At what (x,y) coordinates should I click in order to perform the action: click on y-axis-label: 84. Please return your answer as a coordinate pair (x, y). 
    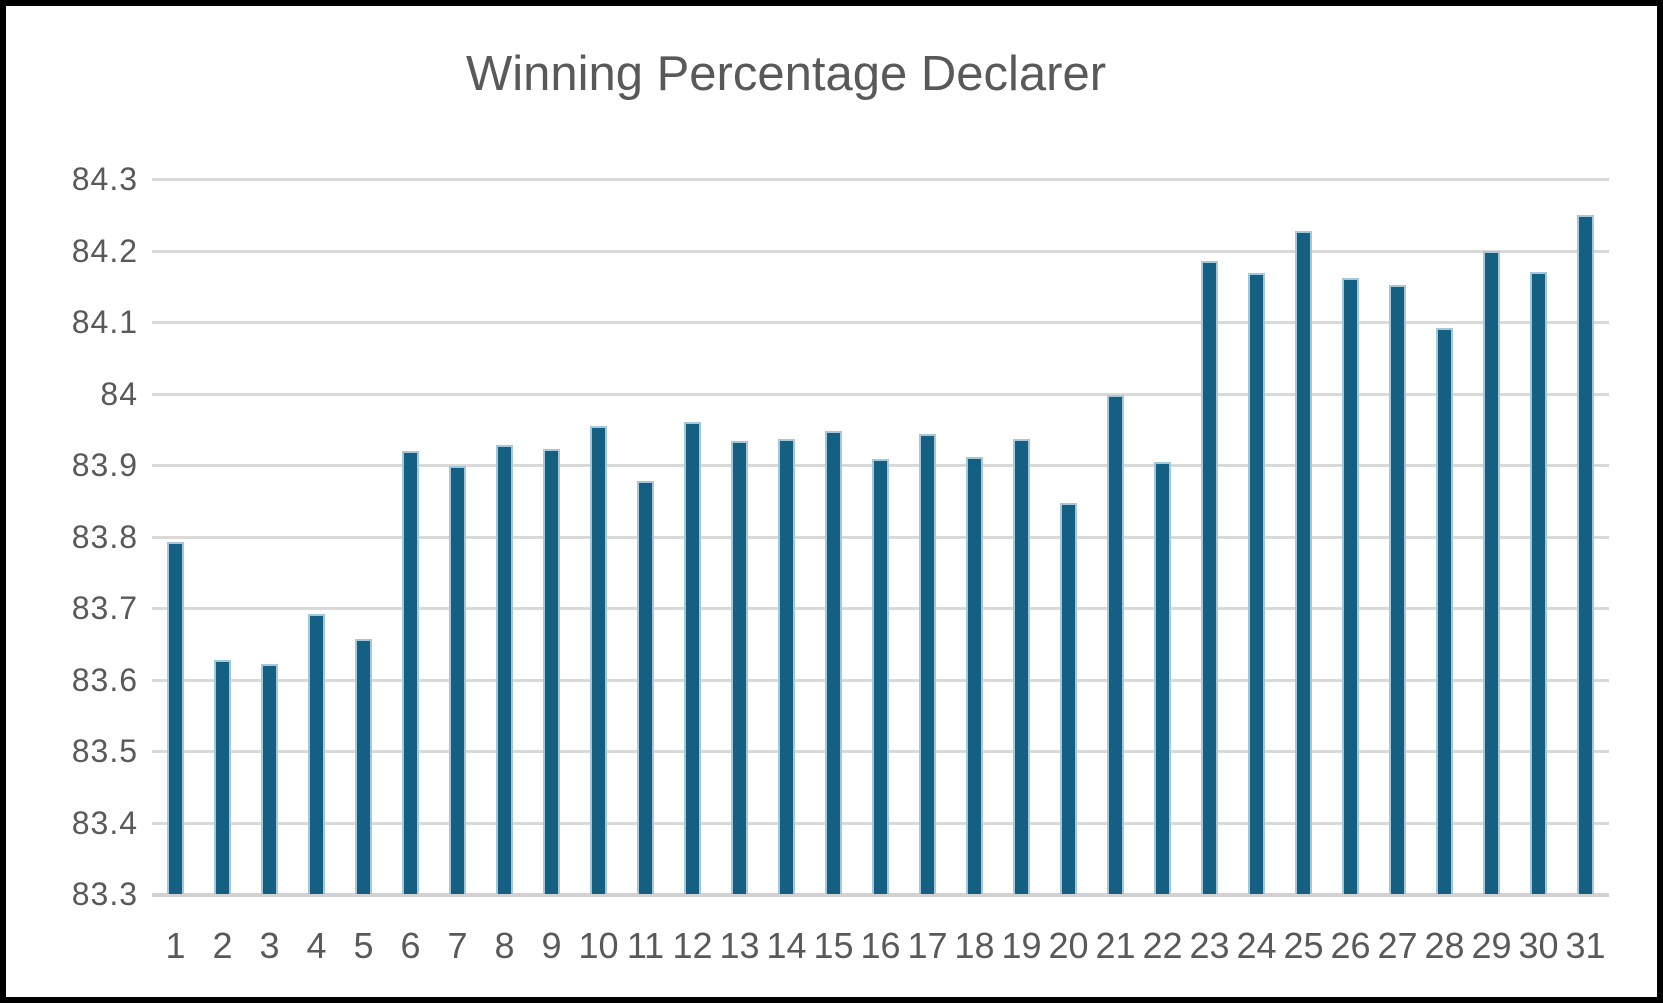
    Looking at the image, I should click on (119, 393).